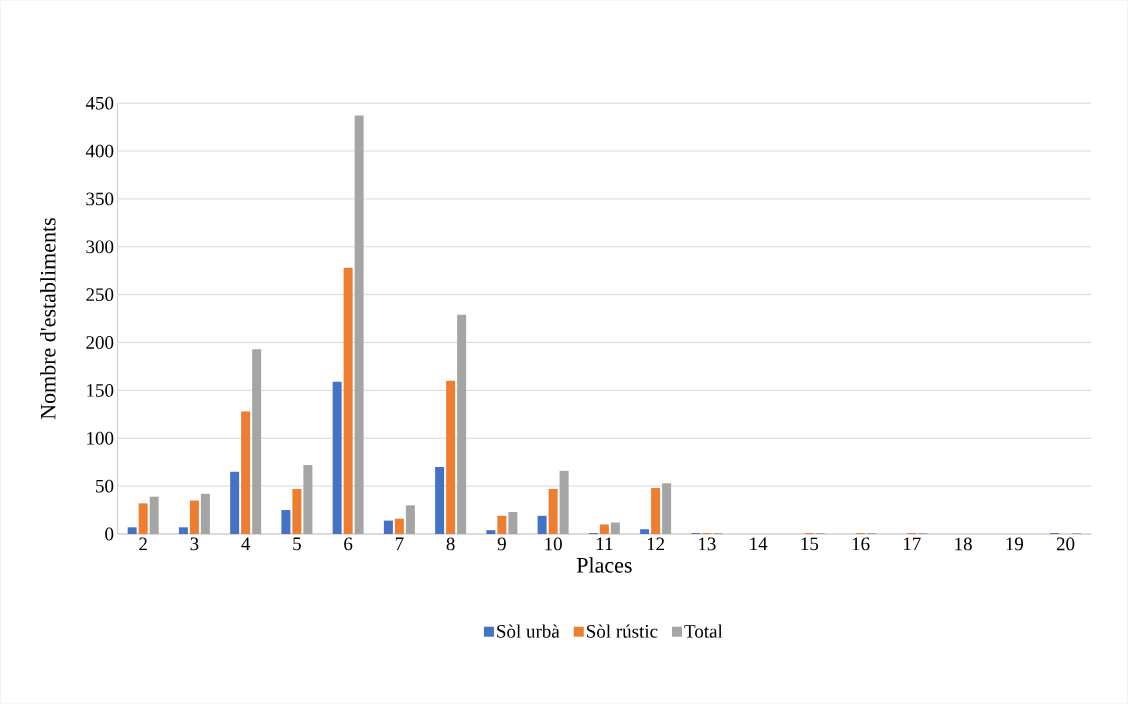  Describe the element at coordinates (109, 534) in the screenshot. I see `y-tick-label: 0` at that location.